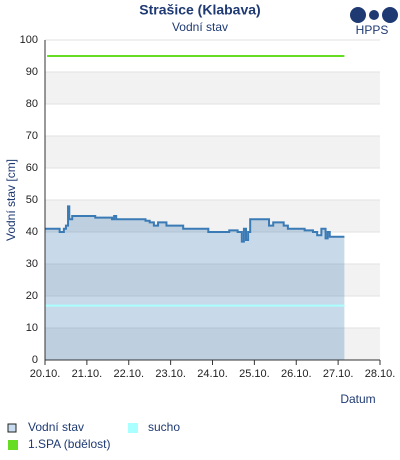  I want to click on y-tick-label: 90, so click(32, 72).